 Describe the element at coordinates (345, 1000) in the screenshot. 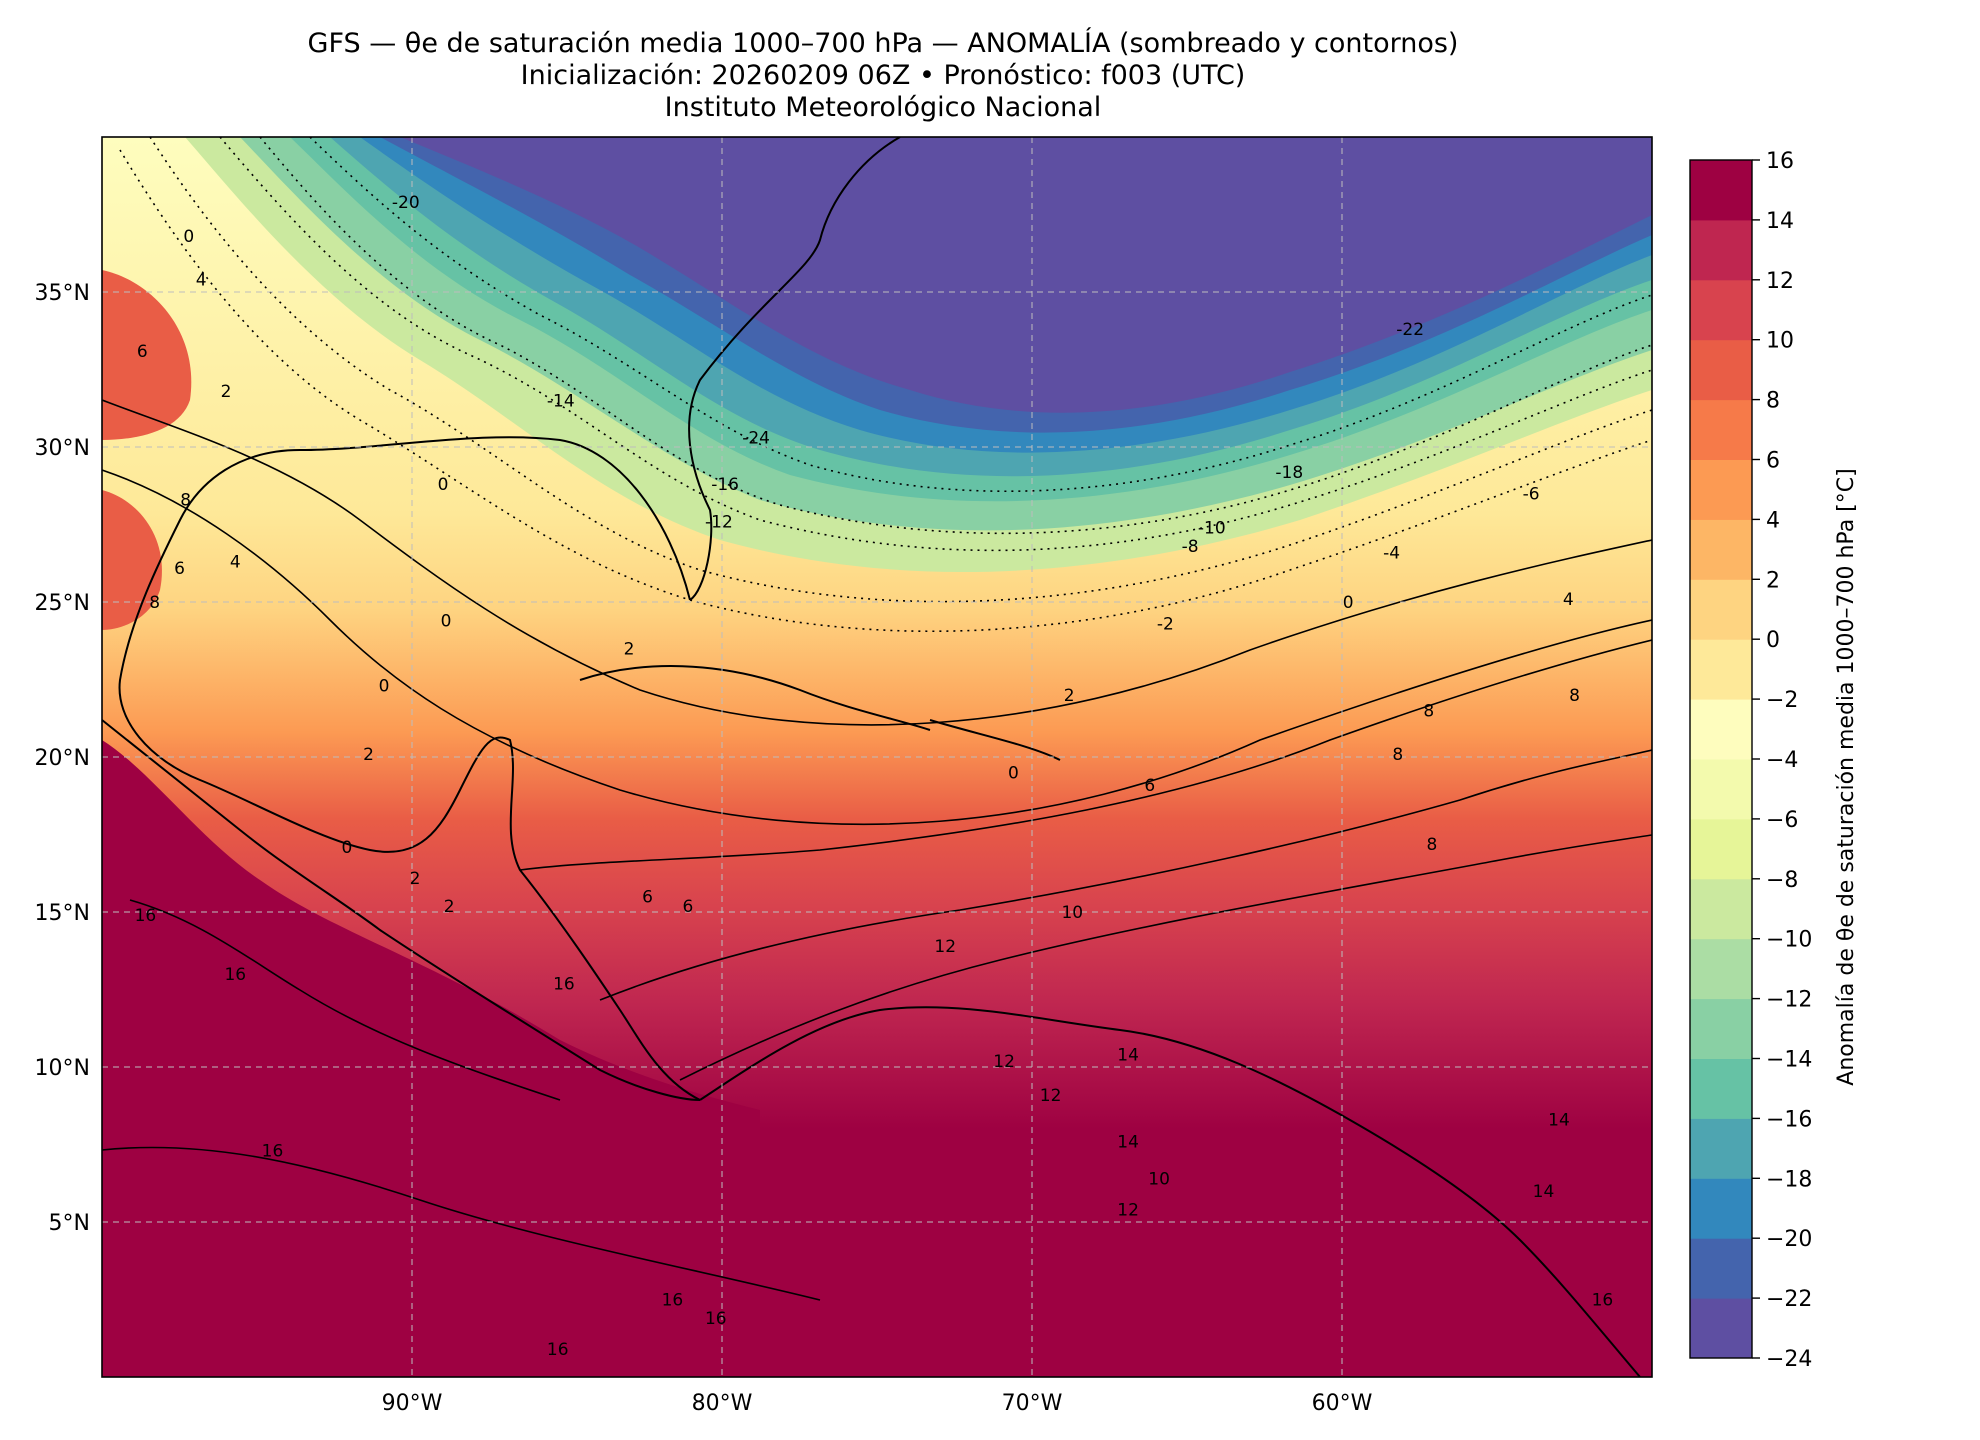

I see `contour-sixteen-pacific` at that location.